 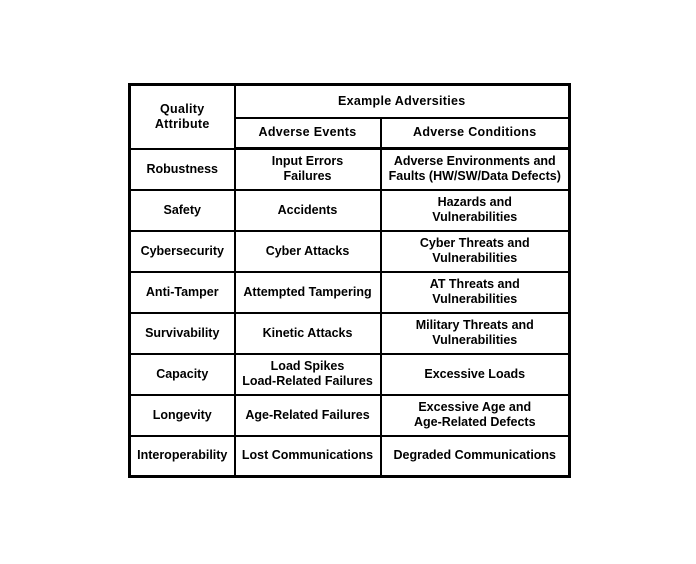 What do you see at coordinates (182, 374) in the screenshot?
I see `cell-attribute: Capacity` at bounding box center [182, 374].